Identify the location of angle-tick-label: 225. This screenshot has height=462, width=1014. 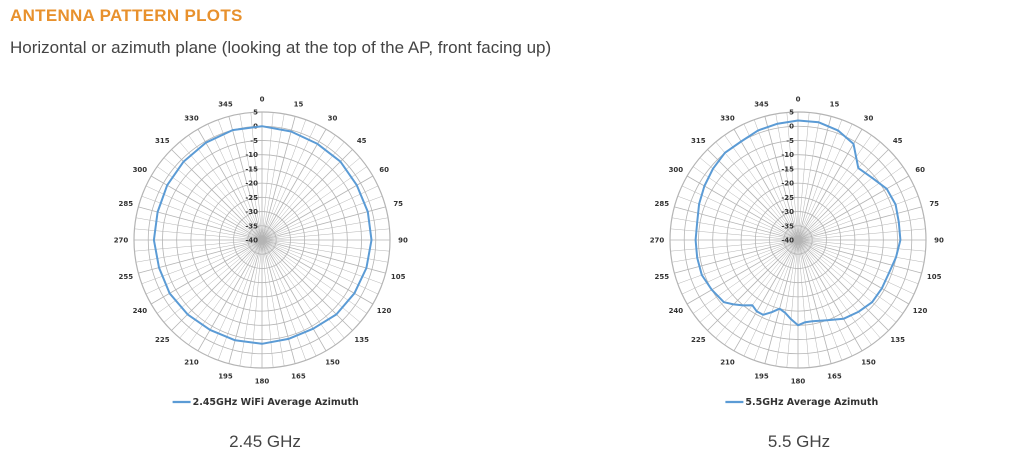
(698, 340).